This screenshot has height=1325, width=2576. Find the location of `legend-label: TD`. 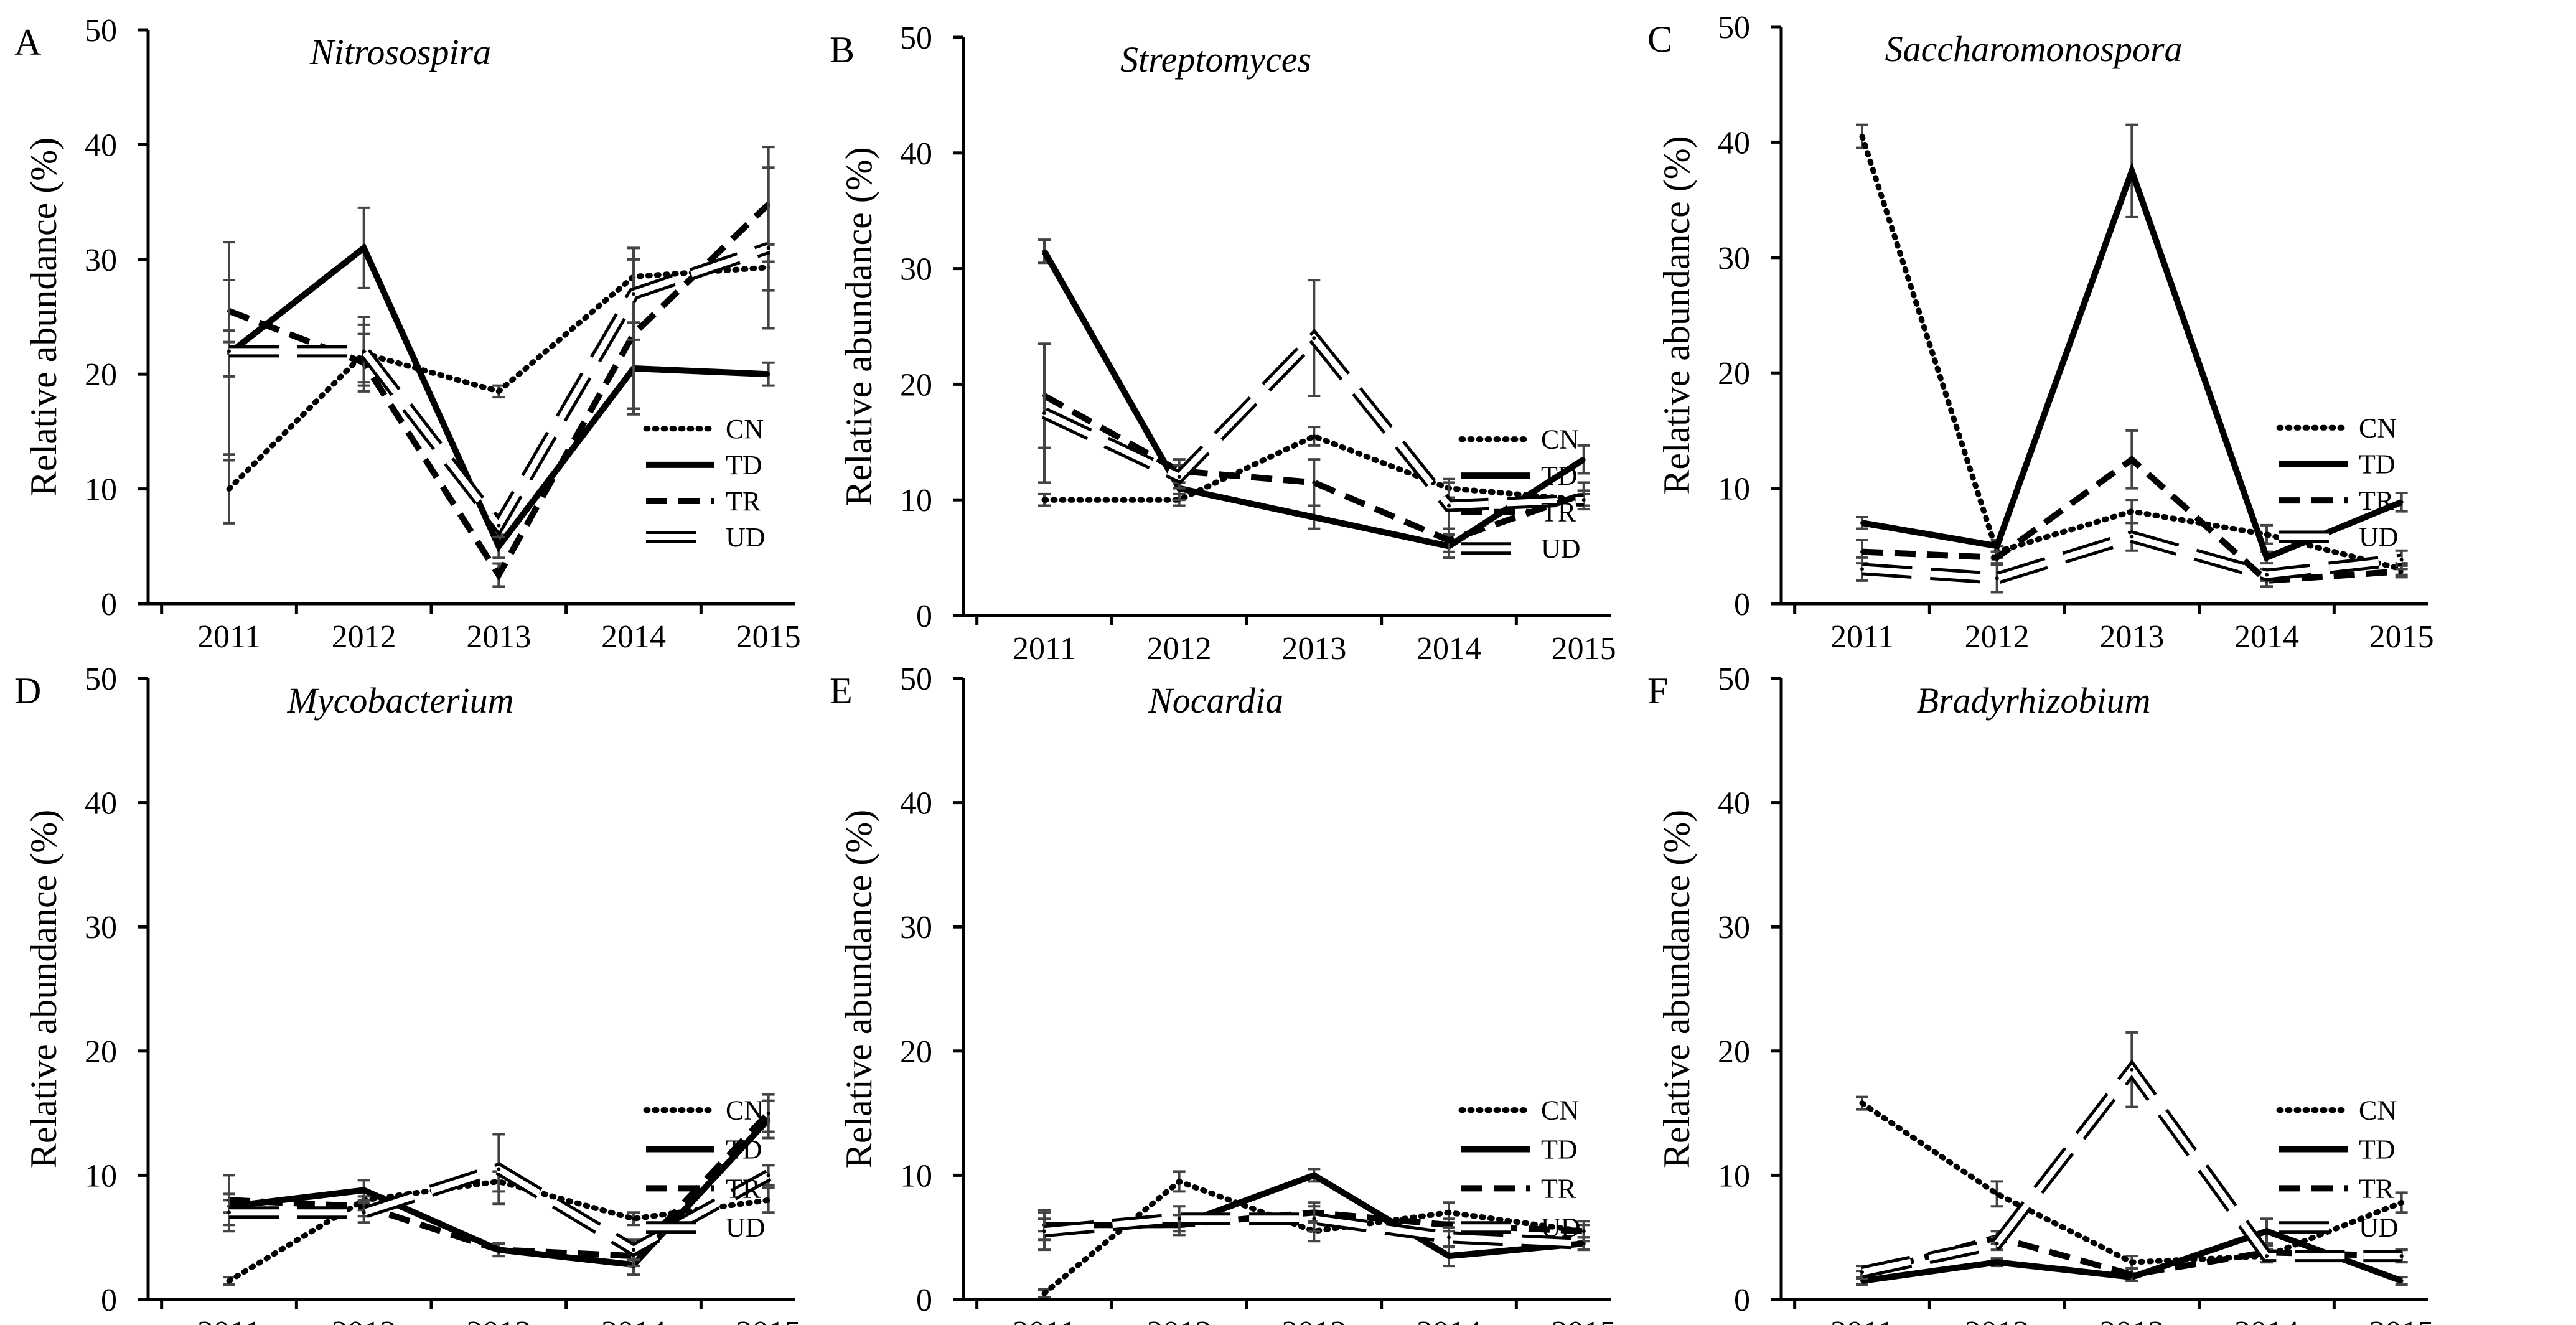

legend-label: TD is located at coordinates (744, 465).